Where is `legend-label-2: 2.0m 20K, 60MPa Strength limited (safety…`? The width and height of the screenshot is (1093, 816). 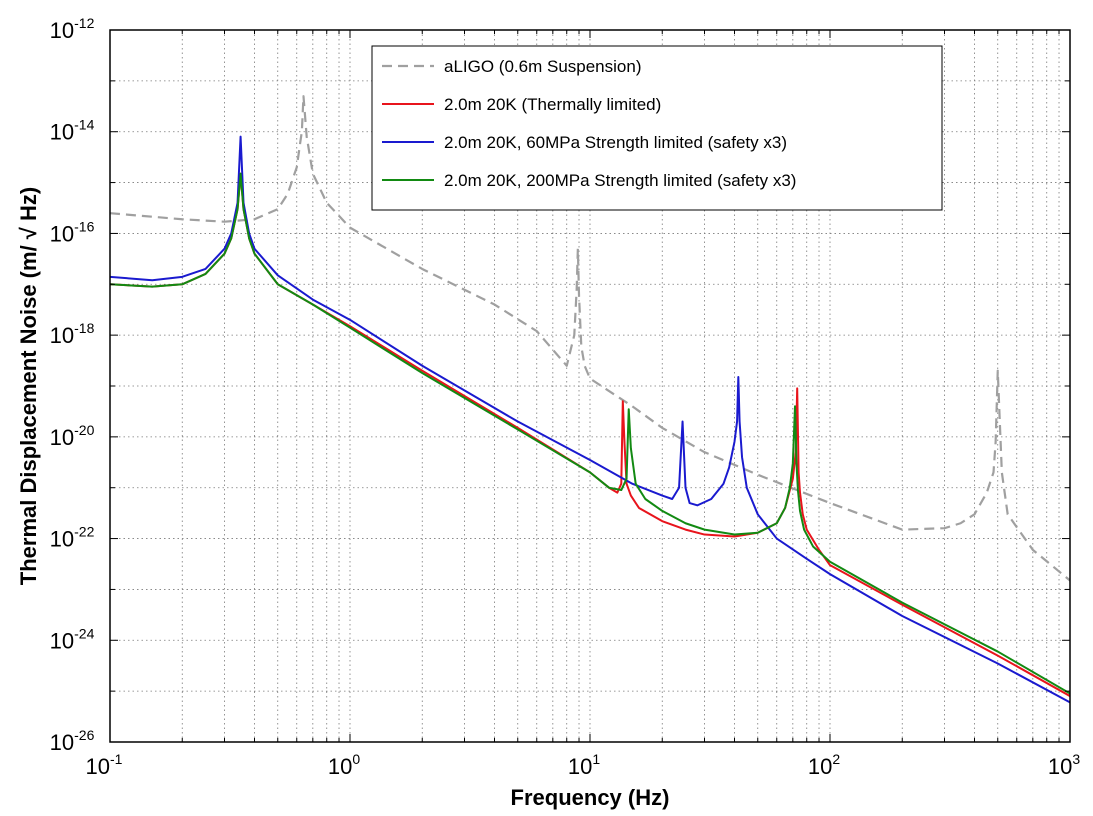
legend-label-2: 2.0m 20K, 60MPa Strength limited (safety… is located at coordinates (615, 142).